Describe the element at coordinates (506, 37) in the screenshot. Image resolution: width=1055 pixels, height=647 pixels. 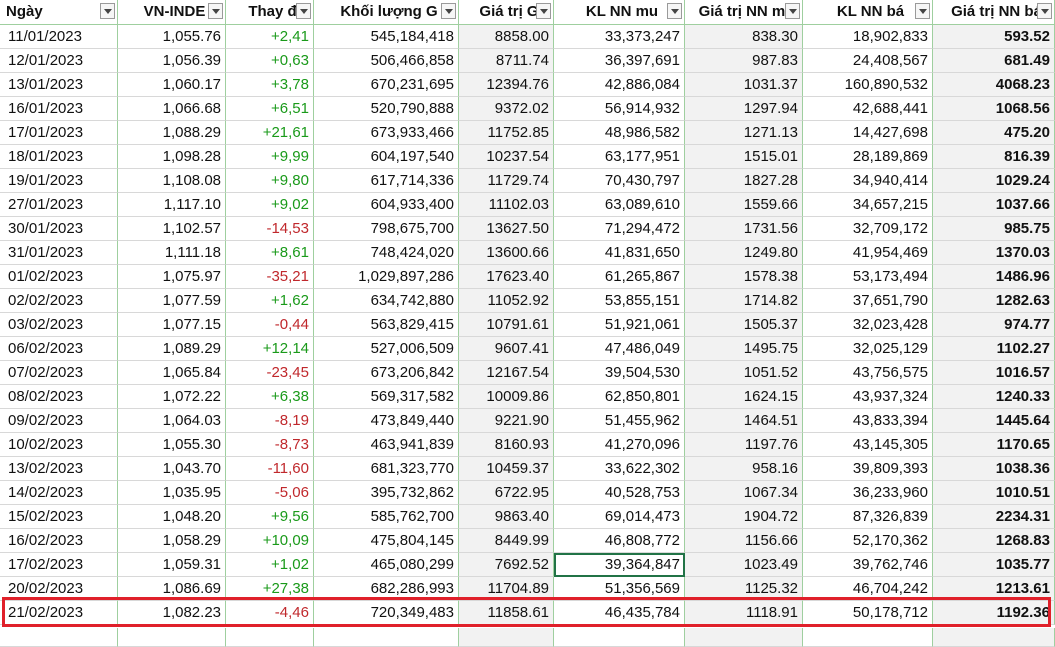
I see `cell-value: 8858.00` at that location.